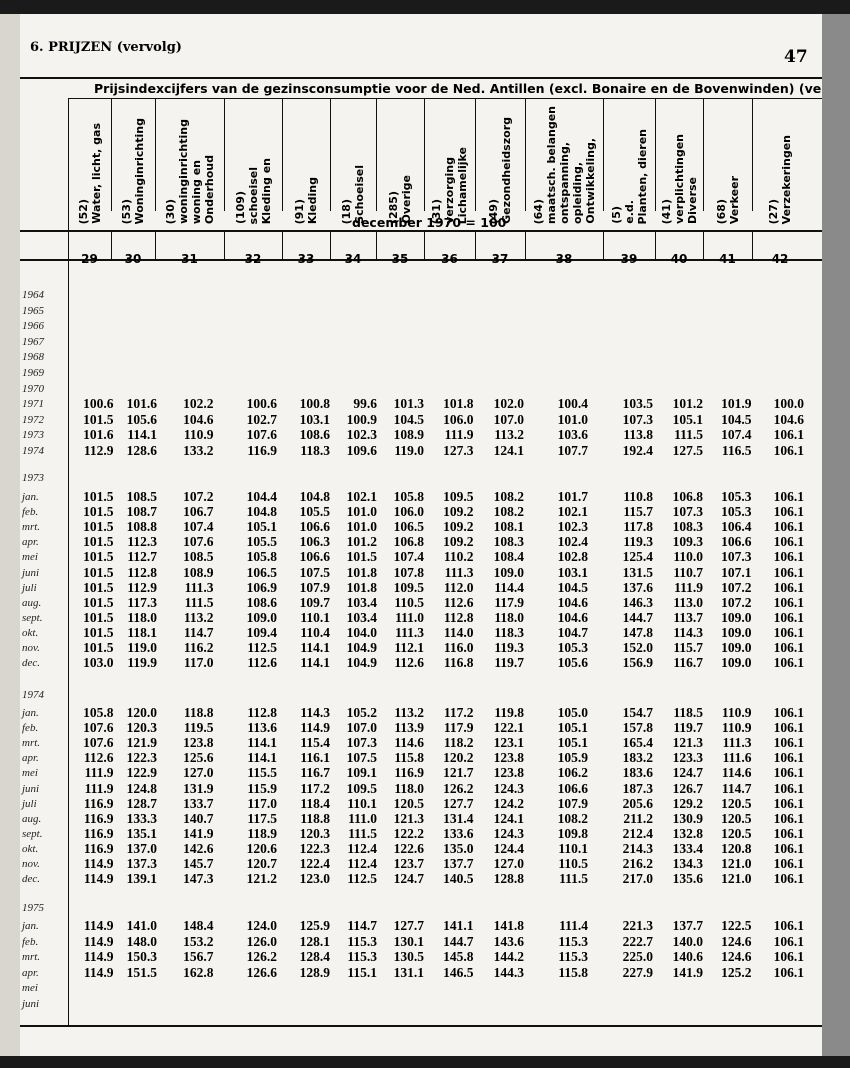  I want to click on header-line: (30), so click(170, 211).